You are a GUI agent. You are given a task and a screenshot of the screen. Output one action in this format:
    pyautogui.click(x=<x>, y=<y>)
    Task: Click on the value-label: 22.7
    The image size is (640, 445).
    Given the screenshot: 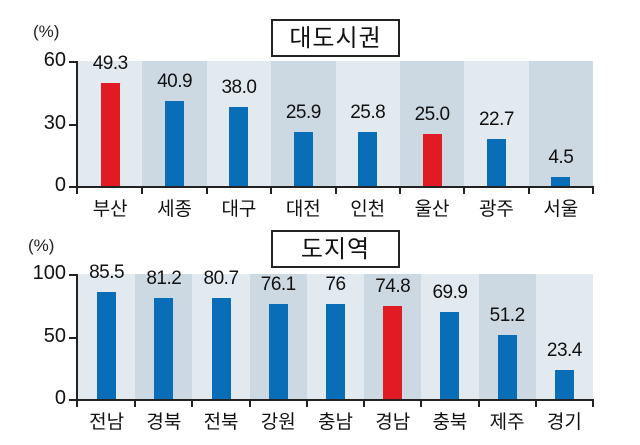 What is the action you would take?
    pyautogui.click(x=496, y=119)
    